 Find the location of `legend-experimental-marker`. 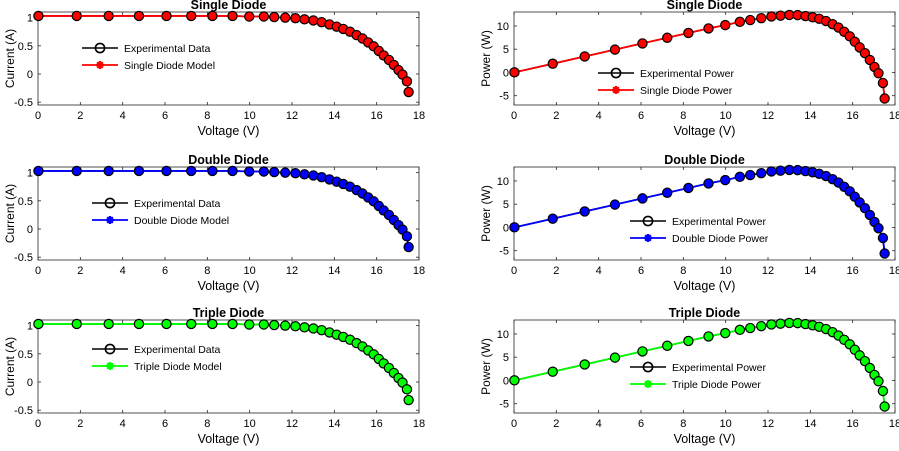

legend-experimental-marker is located at coordinates (100, 48).